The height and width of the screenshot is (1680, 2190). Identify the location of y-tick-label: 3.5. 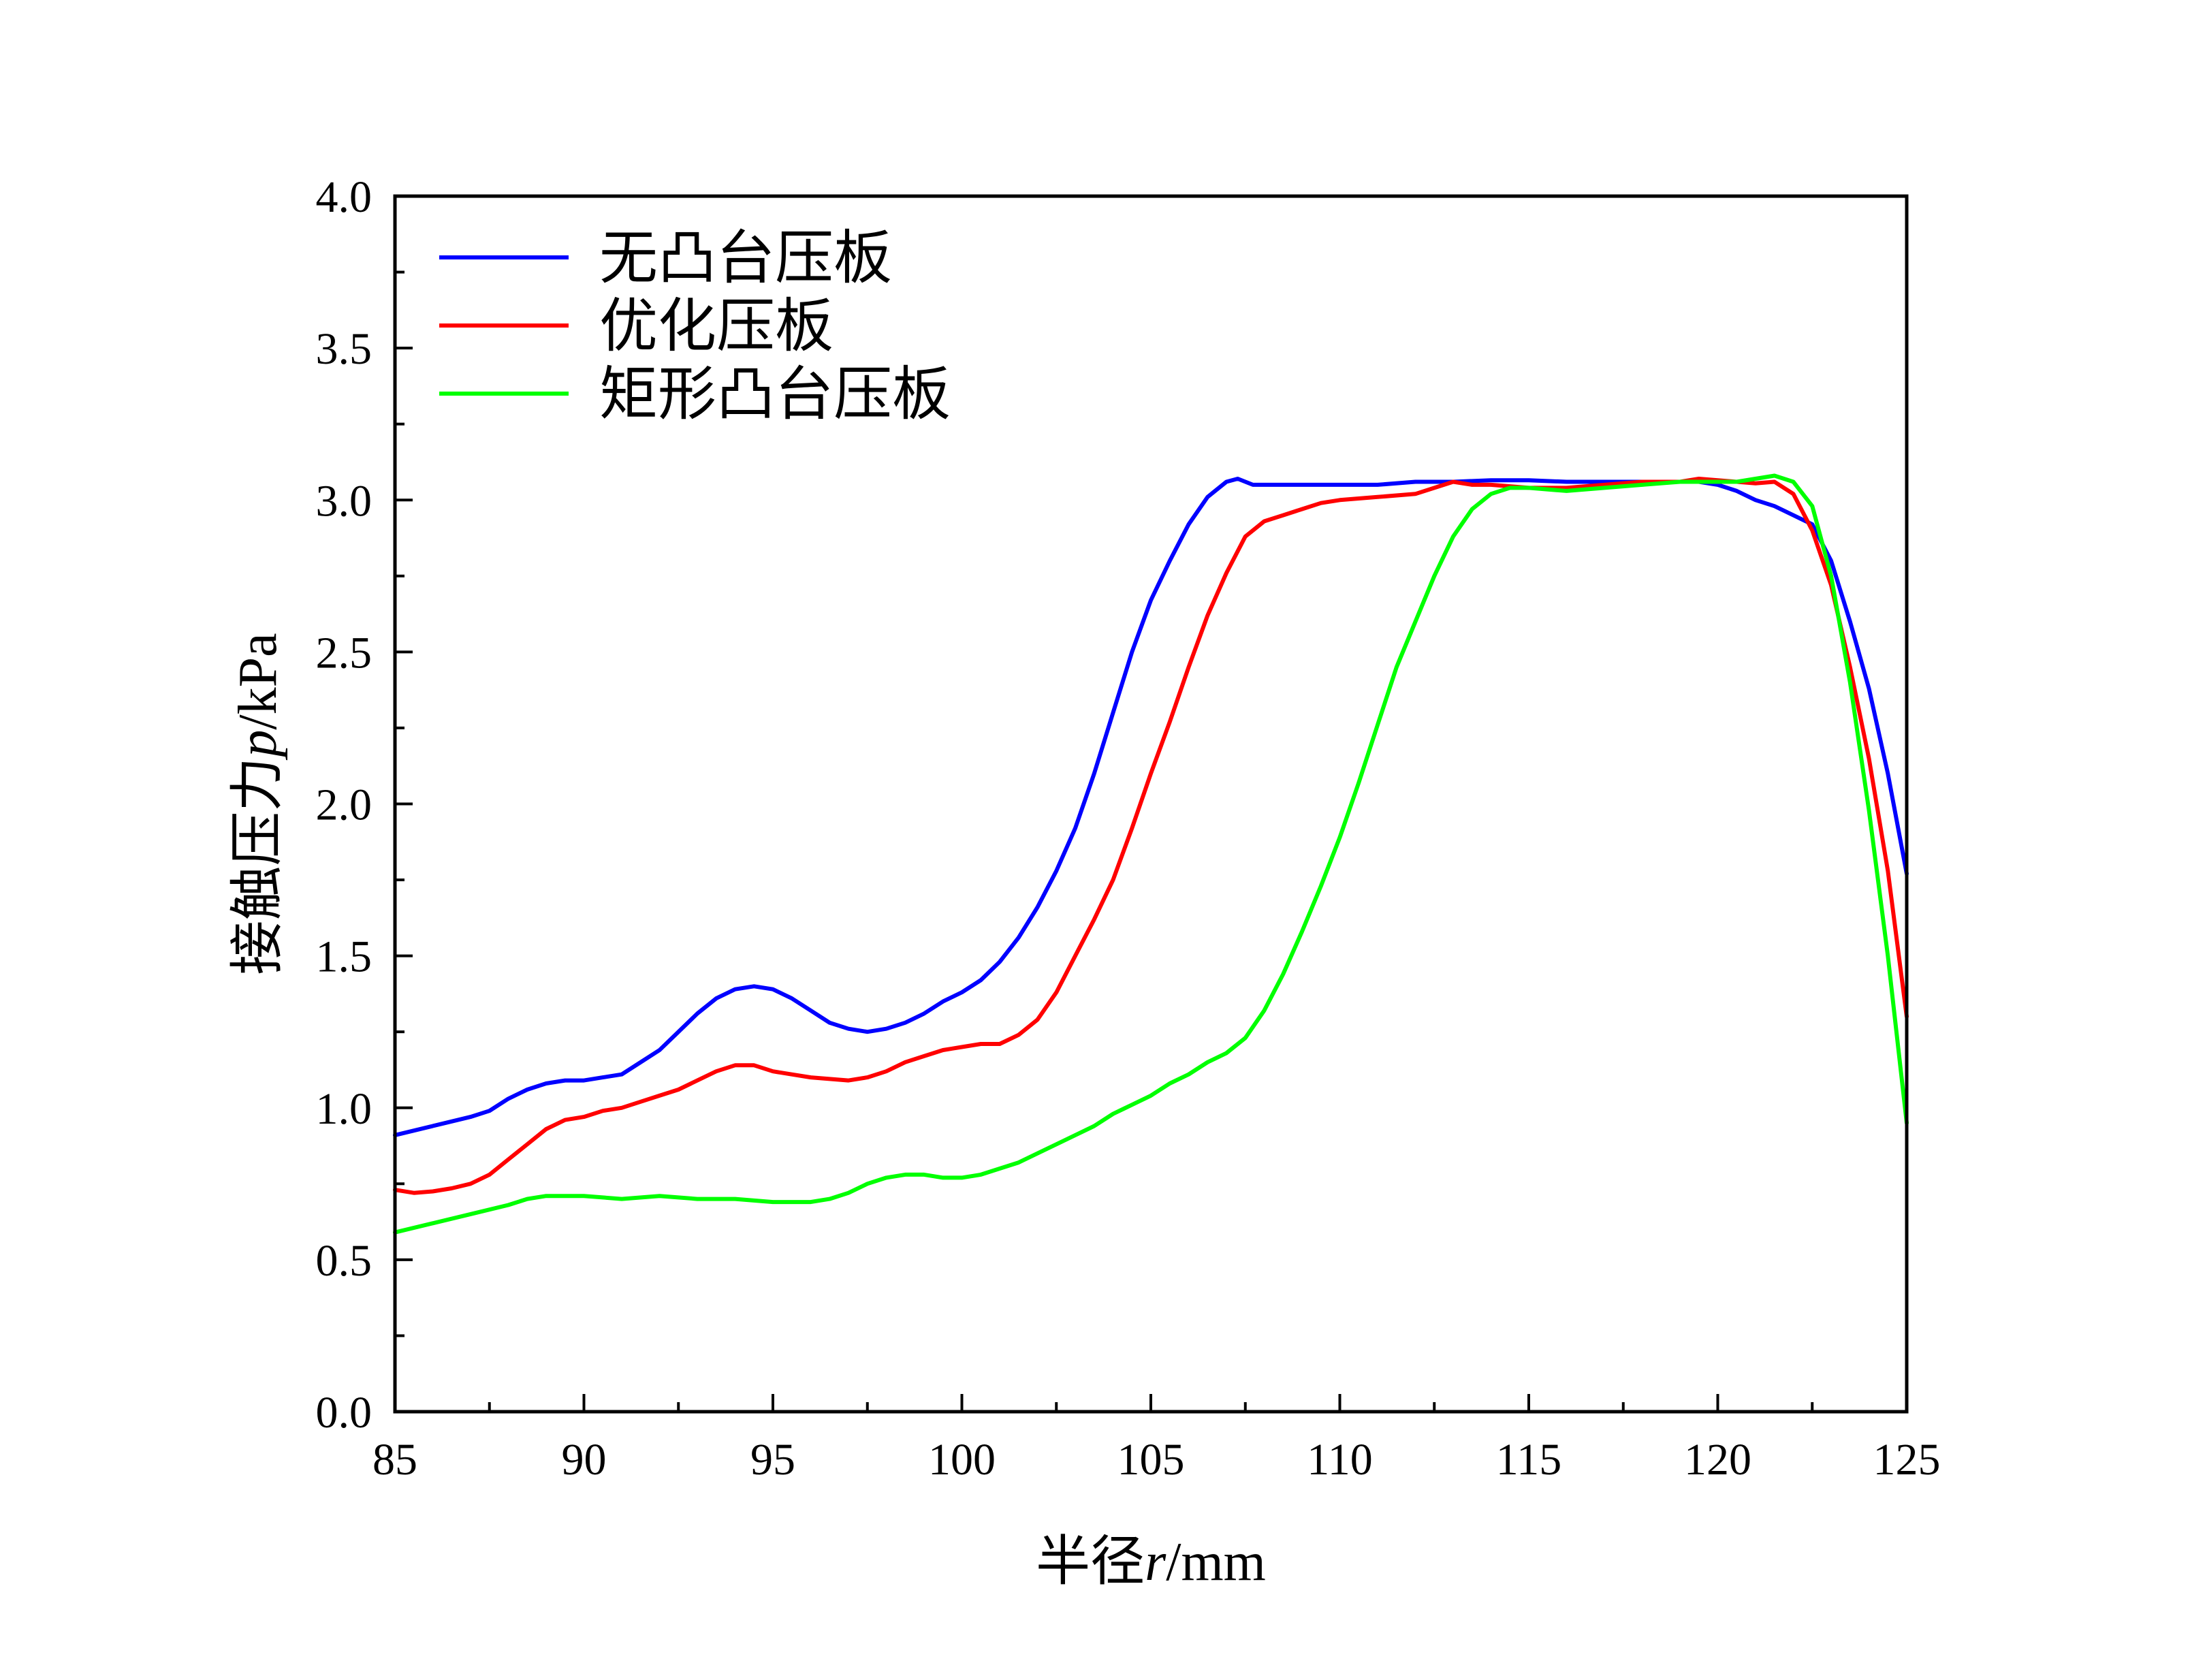
(344, 349).